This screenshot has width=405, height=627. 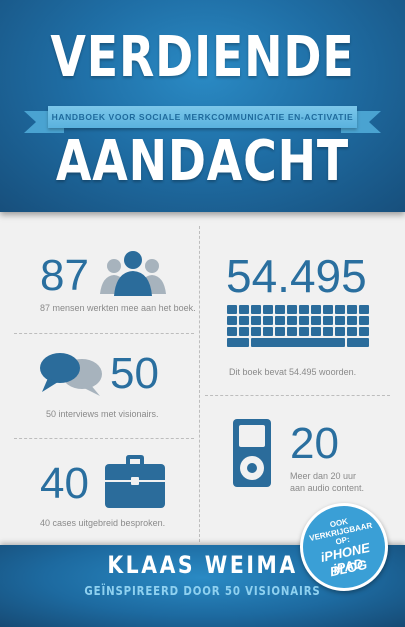 What do you see at coordinates (134, 373) in the screenshot?
I see `interviews-number: 50` at bounding box center [134, 373].